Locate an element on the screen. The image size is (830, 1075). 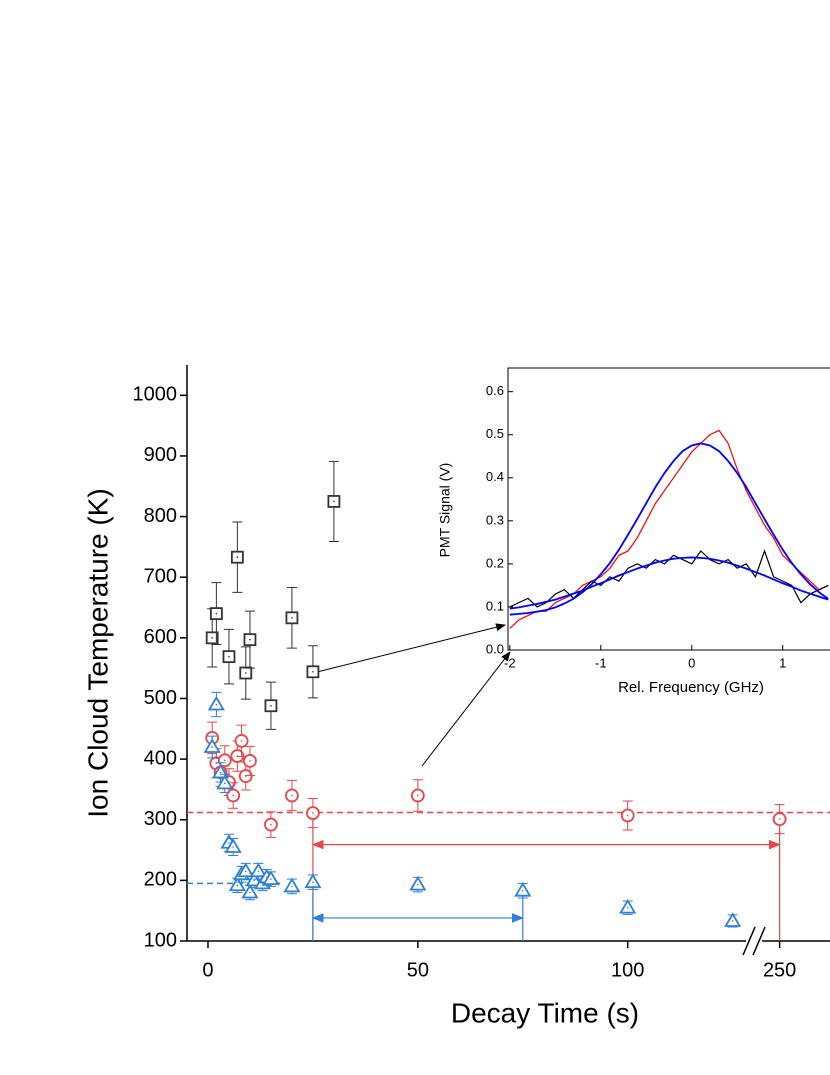
inset-x-title: Rel. Frequency (GHz) is located at coordinates (691, 687).